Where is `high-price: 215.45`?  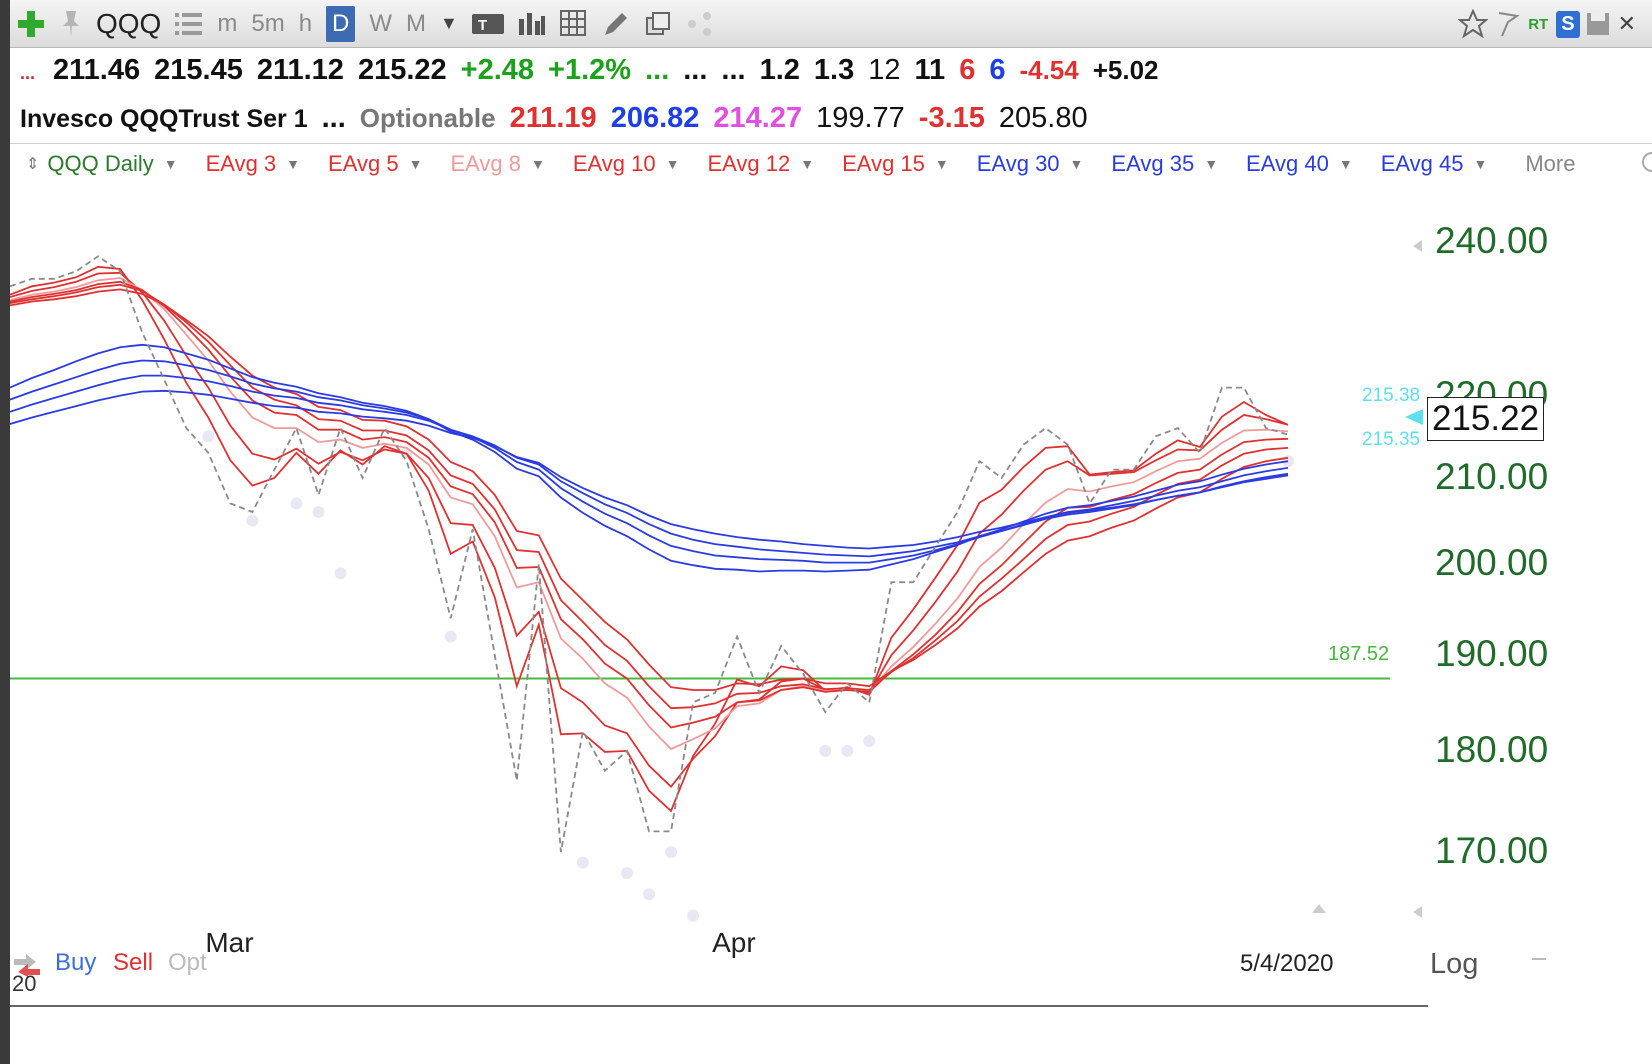 high-price: 215.45 is located at coordinates (198, 70).